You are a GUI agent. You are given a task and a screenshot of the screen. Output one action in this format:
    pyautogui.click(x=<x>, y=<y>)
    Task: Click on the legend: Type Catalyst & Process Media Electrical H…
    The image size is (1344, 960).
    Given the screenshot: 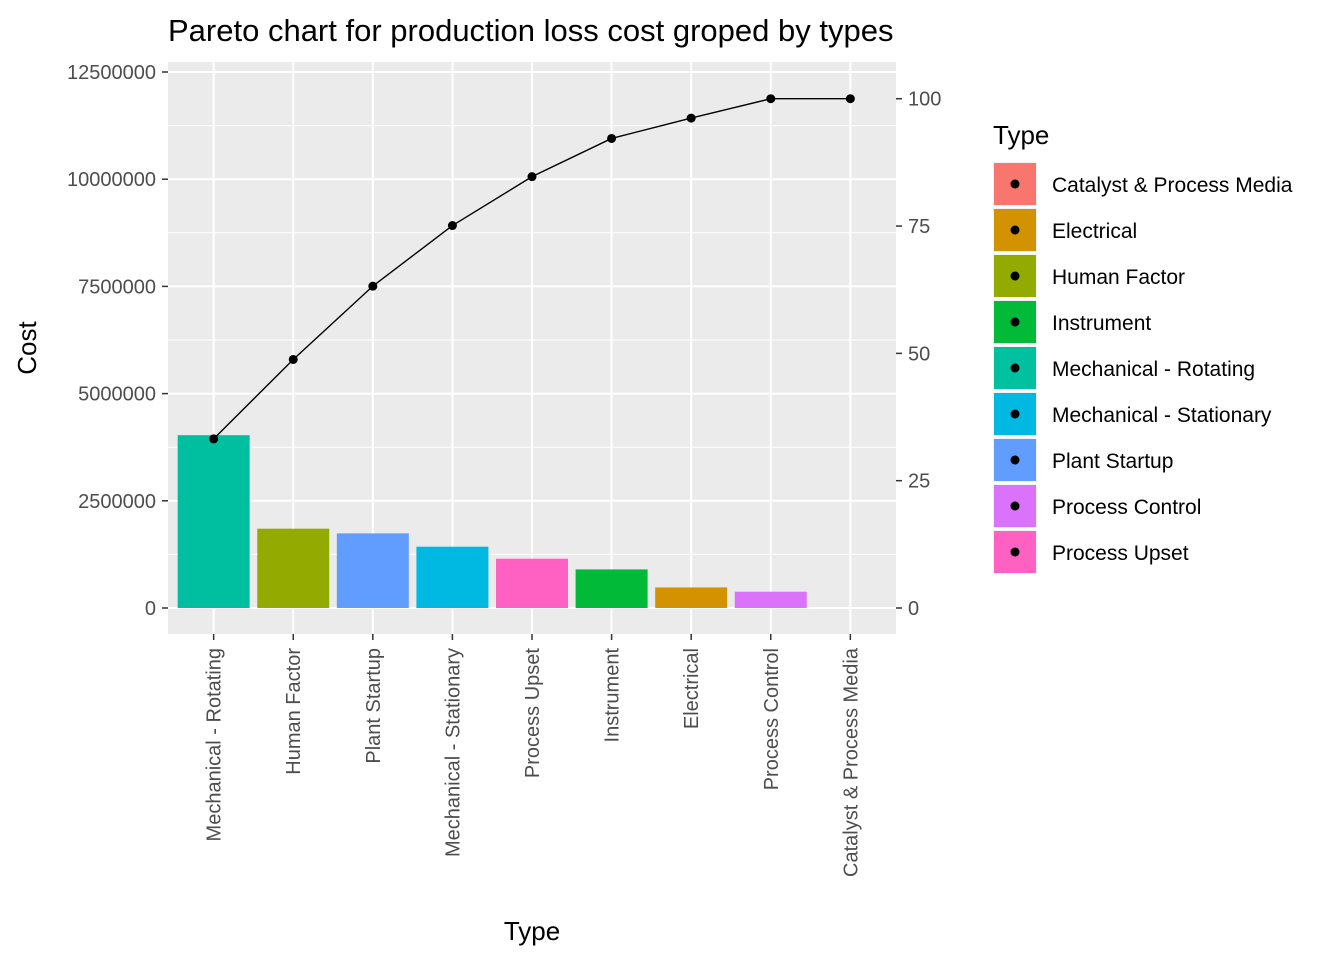 What is the action you would take?
    pyautogui.click(x=1143, y=347)
    